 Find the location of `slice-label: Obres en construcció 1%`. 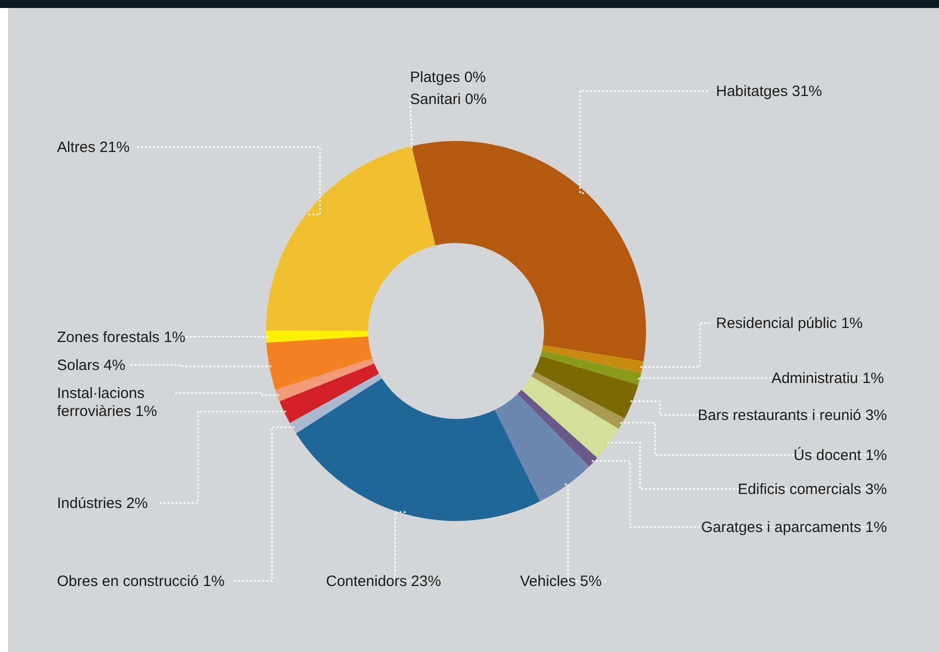

slice-label: Obres en construcció 1% is located at coordinates (141, 581).